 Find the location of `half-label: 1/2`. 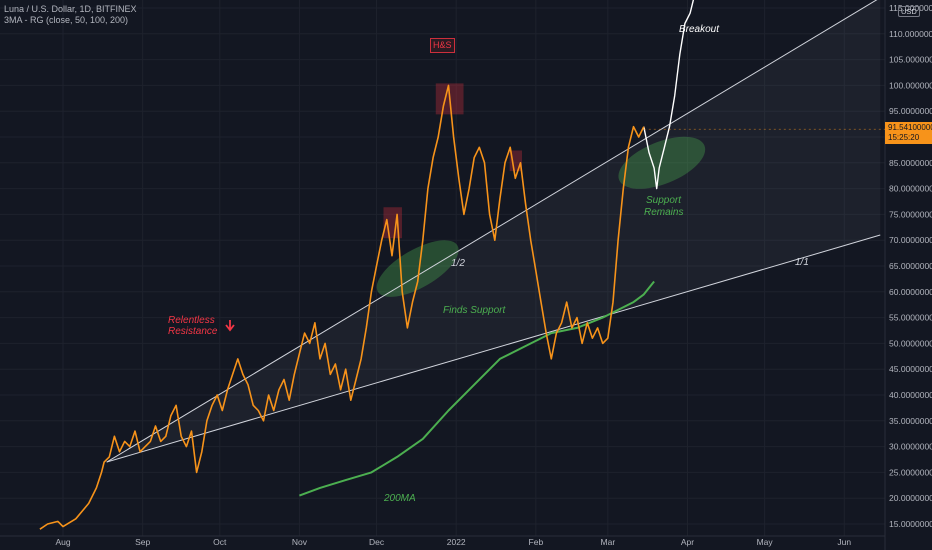

half-label: 1/2 is located at coordinates (458, 263).